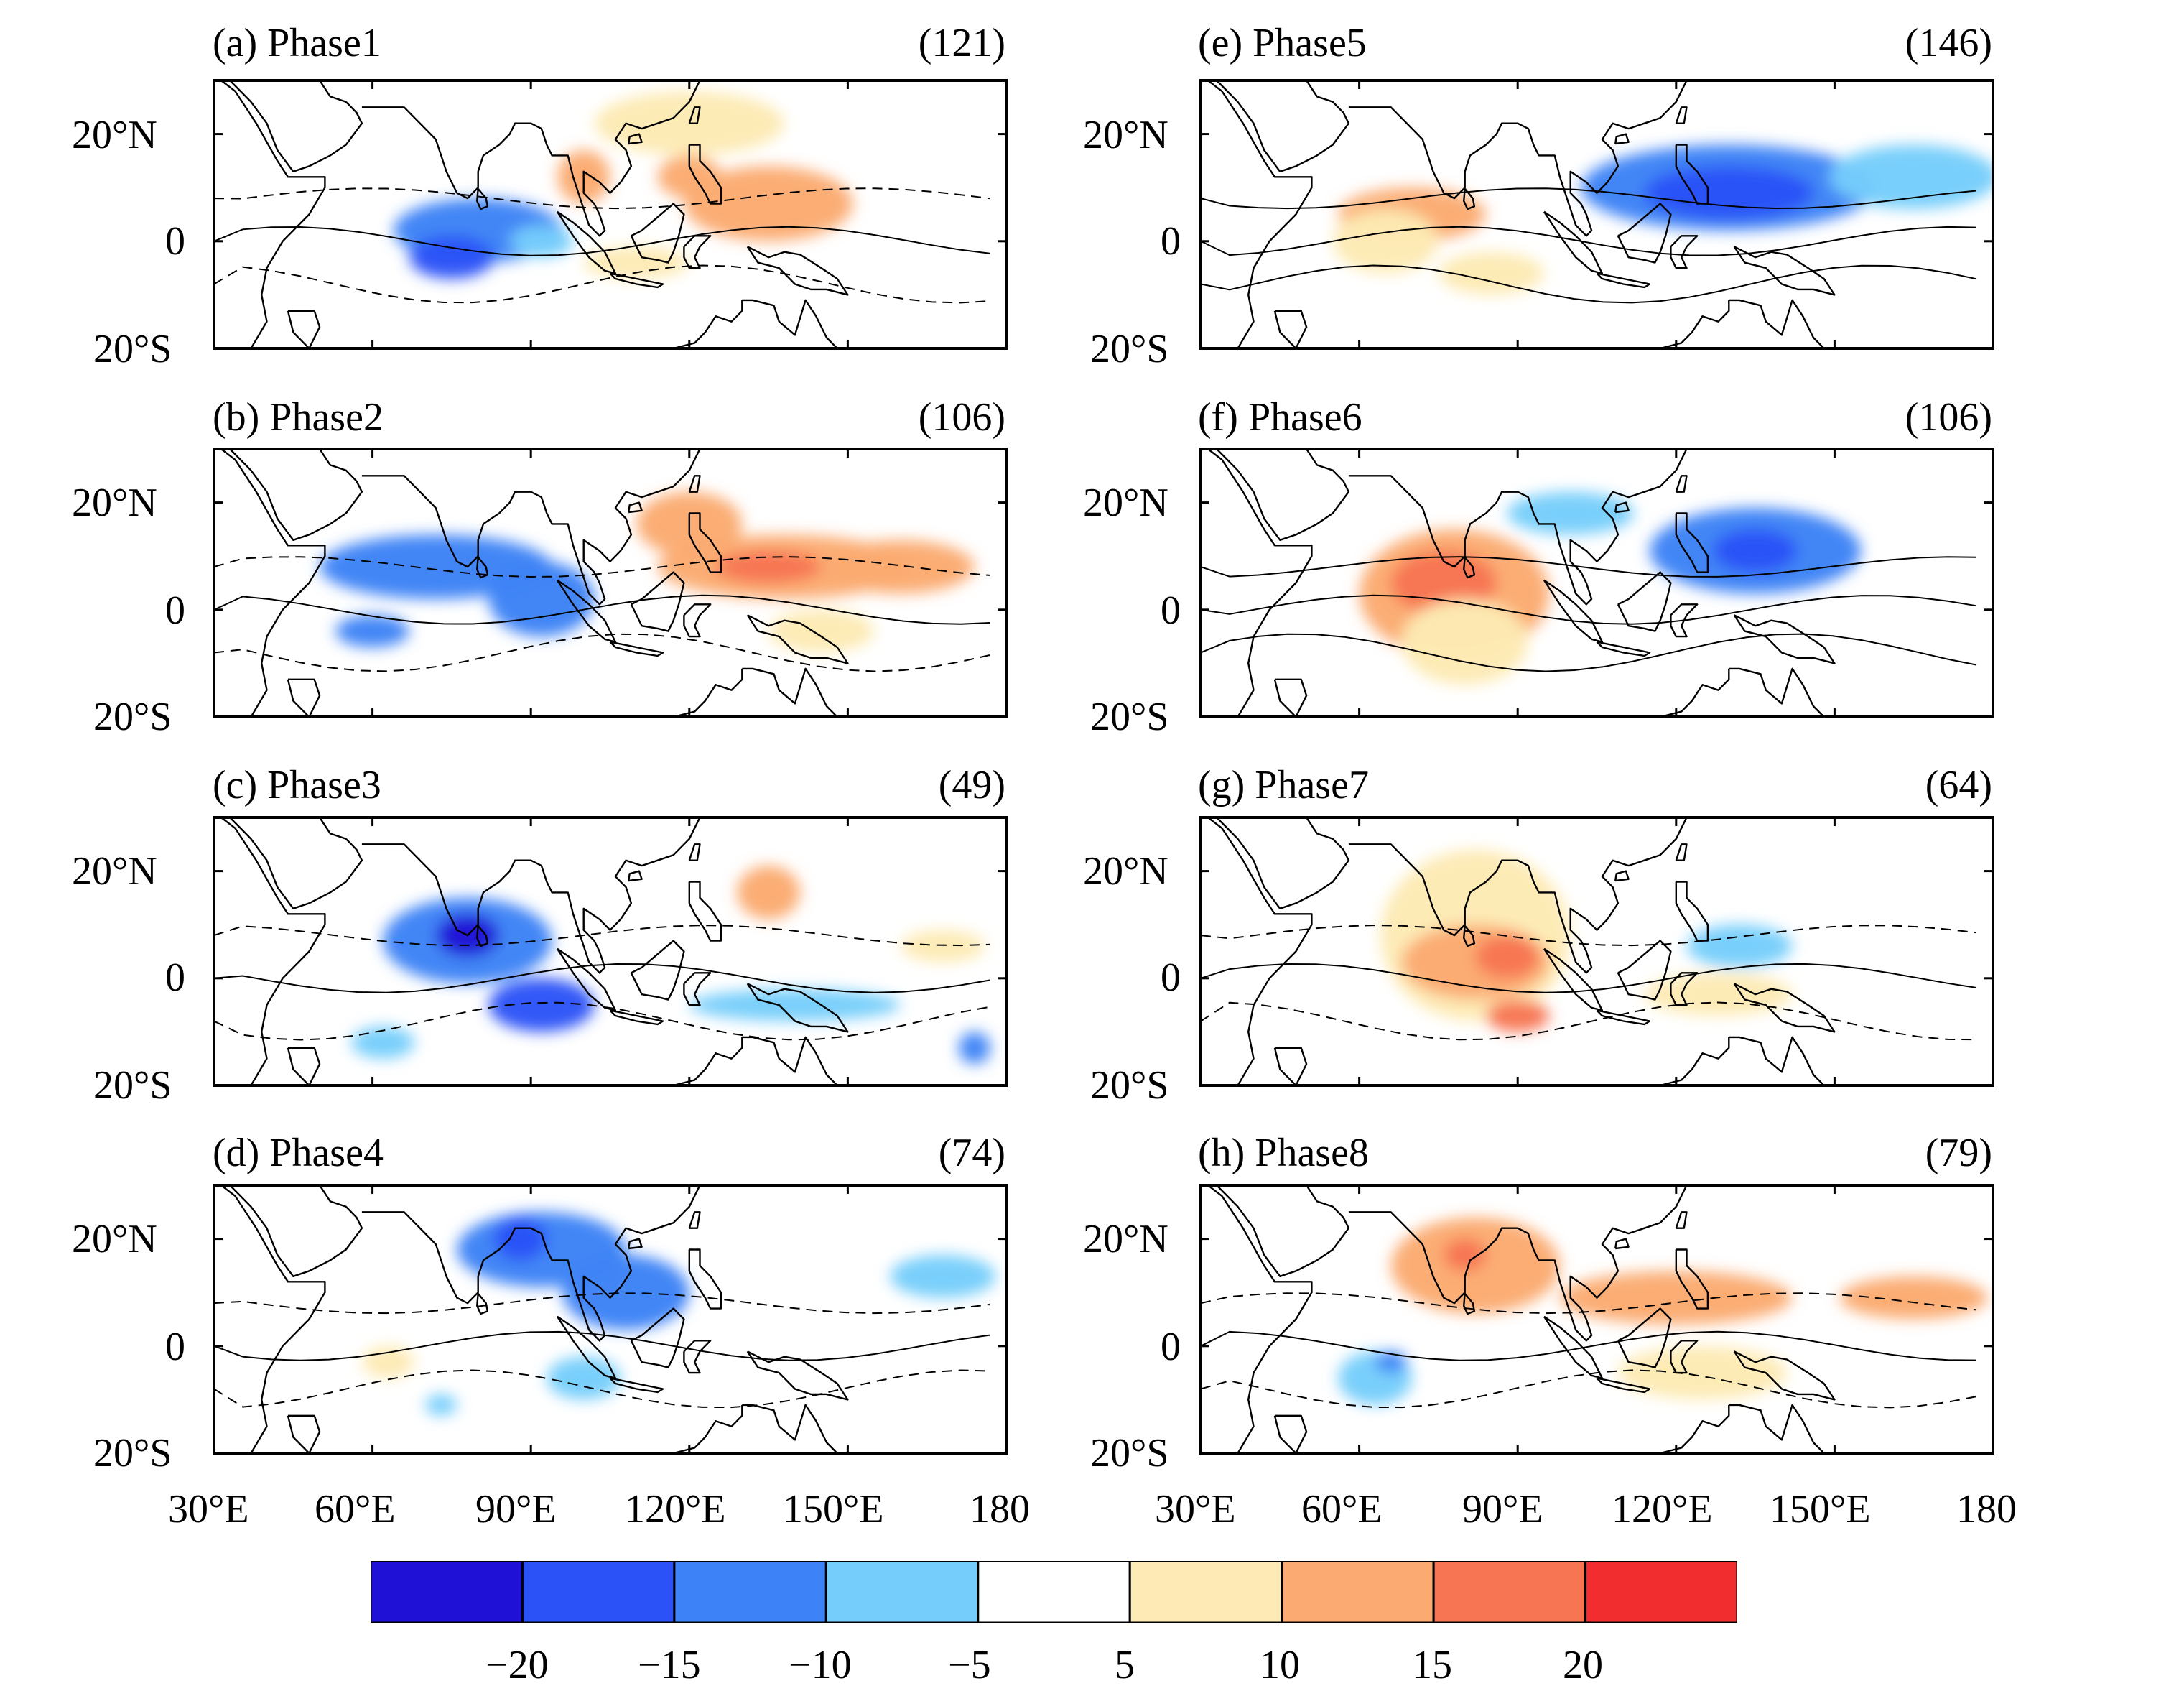 This screenshot has width=2184, height=1696. What do you see at coordinates (1125, 1665) in the screenshot?
I see `colorbar-tick-label: 5` at bounding box center [1125, 1665].